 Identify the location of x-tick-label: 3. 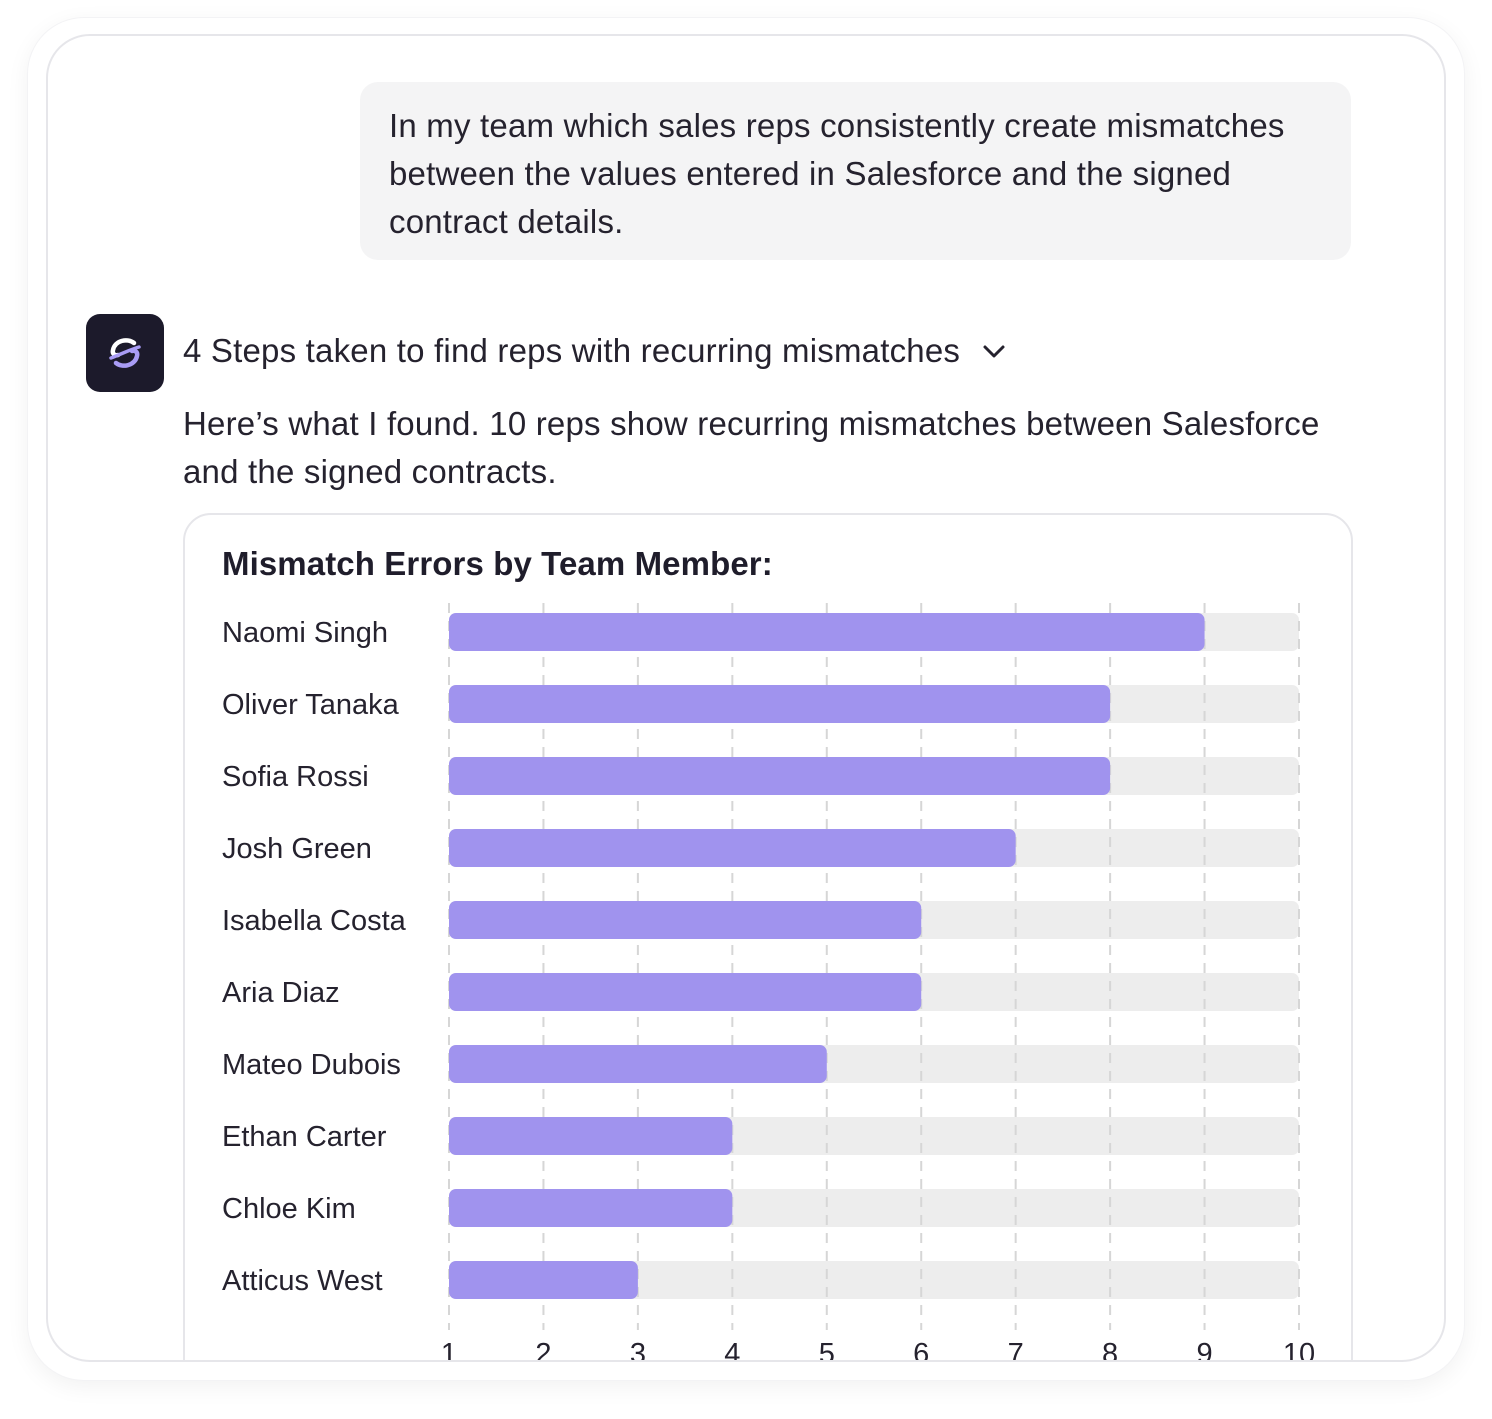
(638, 1350).